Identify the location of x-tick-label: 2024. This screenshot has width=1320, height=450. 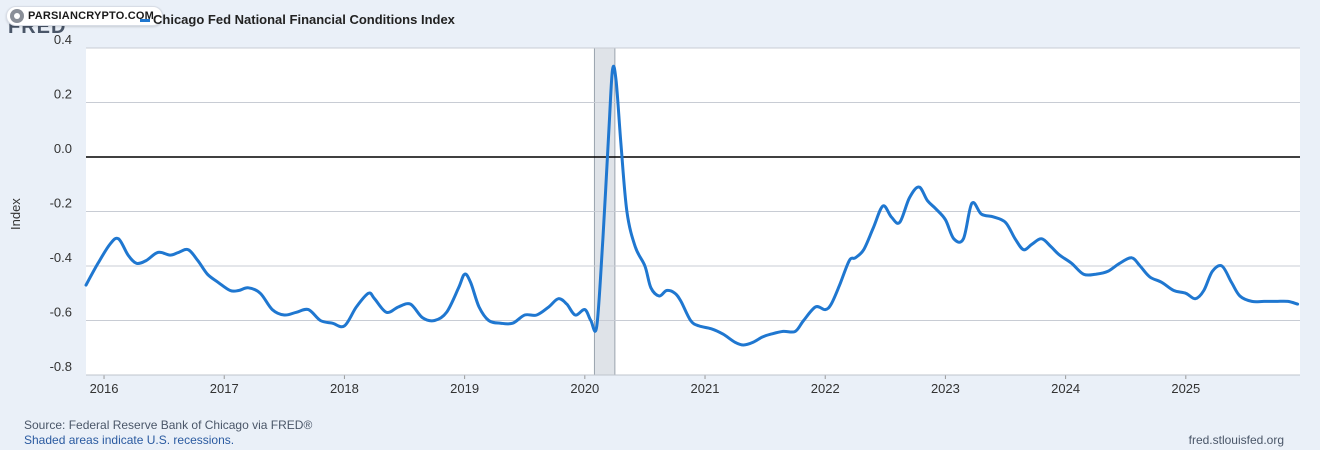
(1065, 388).